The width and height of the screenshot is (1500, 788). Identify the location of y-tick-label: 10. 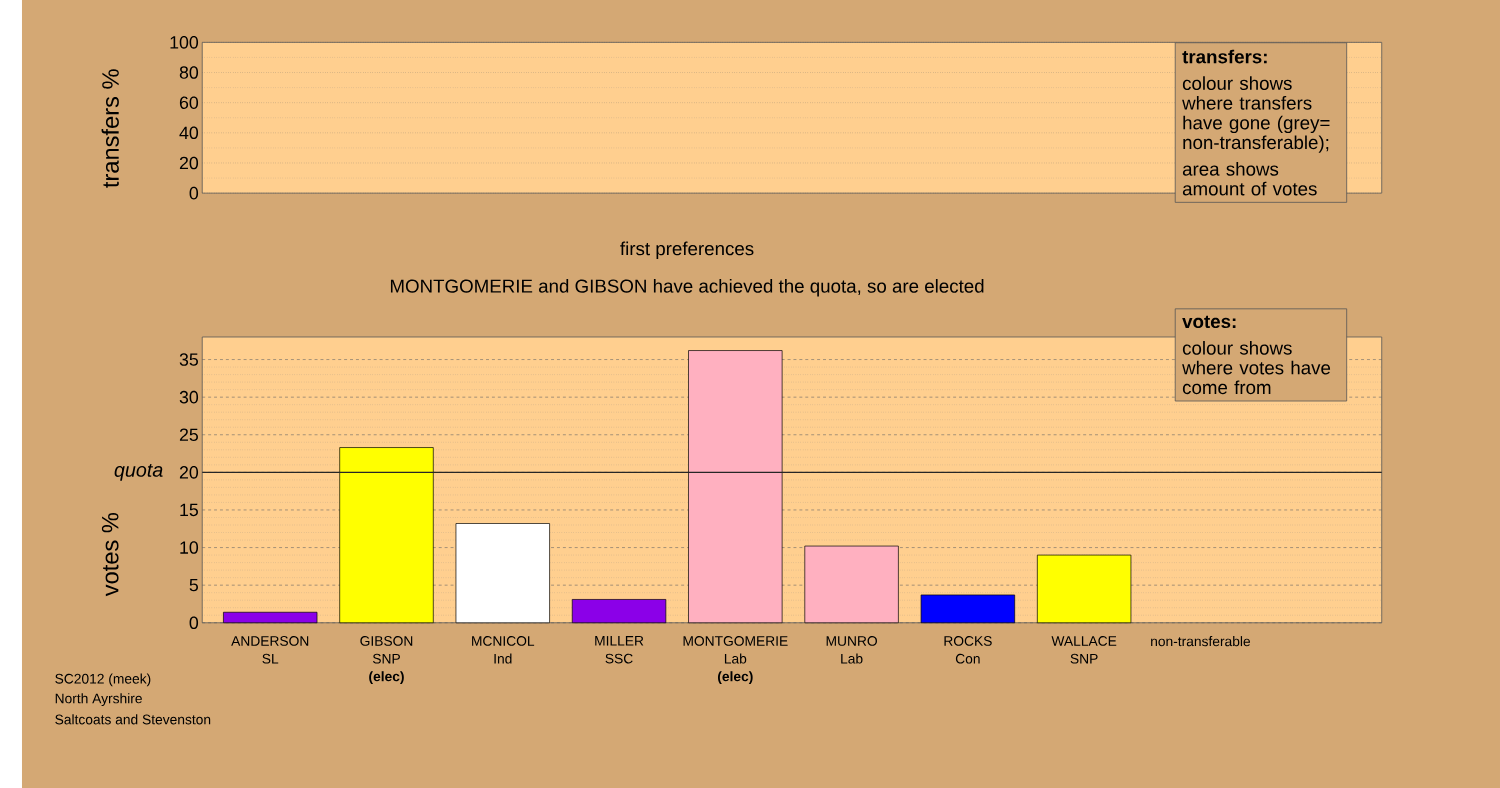
(189, 547).